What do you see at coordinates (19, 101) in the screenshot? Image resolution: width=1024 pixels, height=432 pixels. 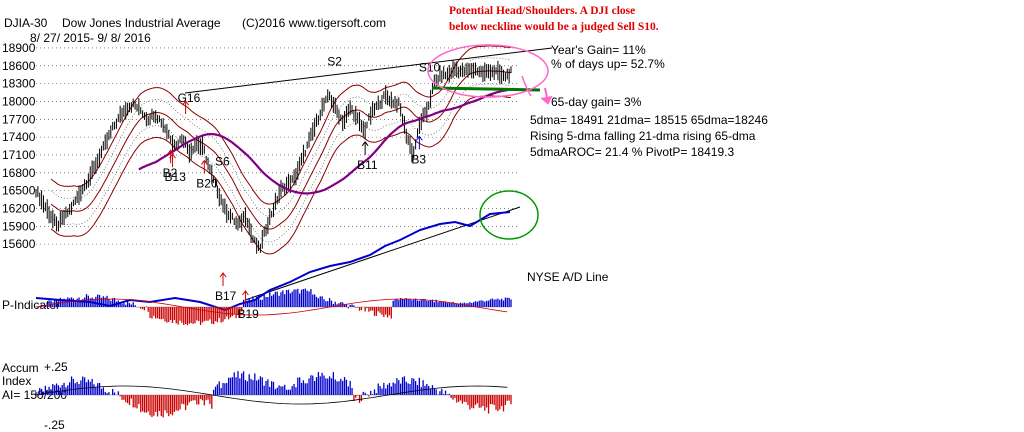 I see `y-tick-label: 18000` at bounding box center [19, 101].